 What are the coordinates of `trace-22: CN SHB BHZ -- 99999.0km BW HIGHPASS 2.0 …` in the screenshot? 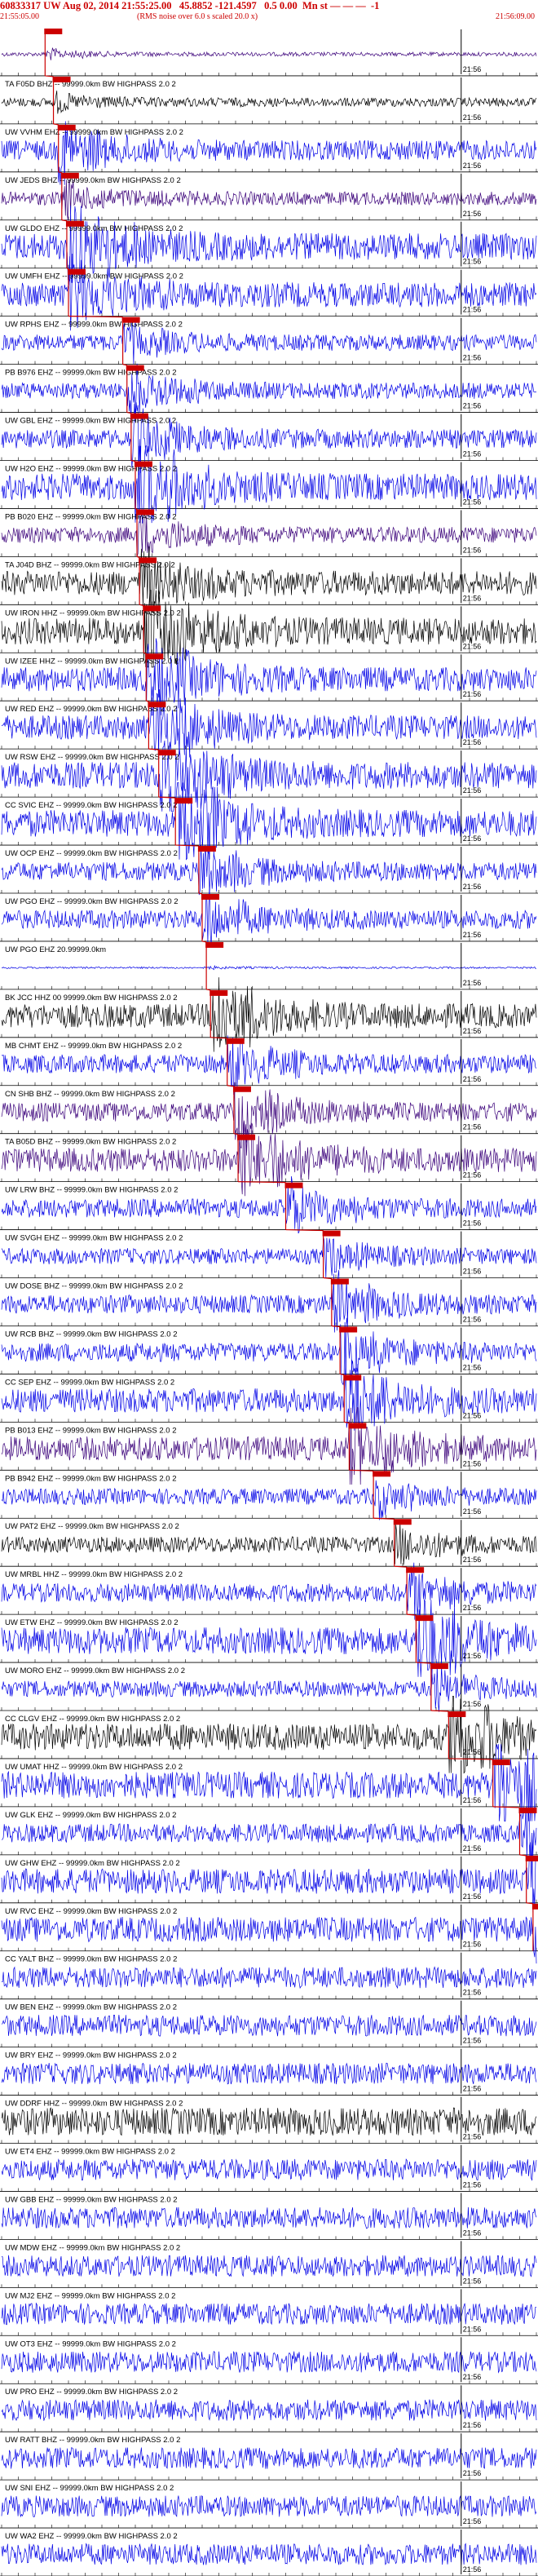 It's located at (269, 1115).